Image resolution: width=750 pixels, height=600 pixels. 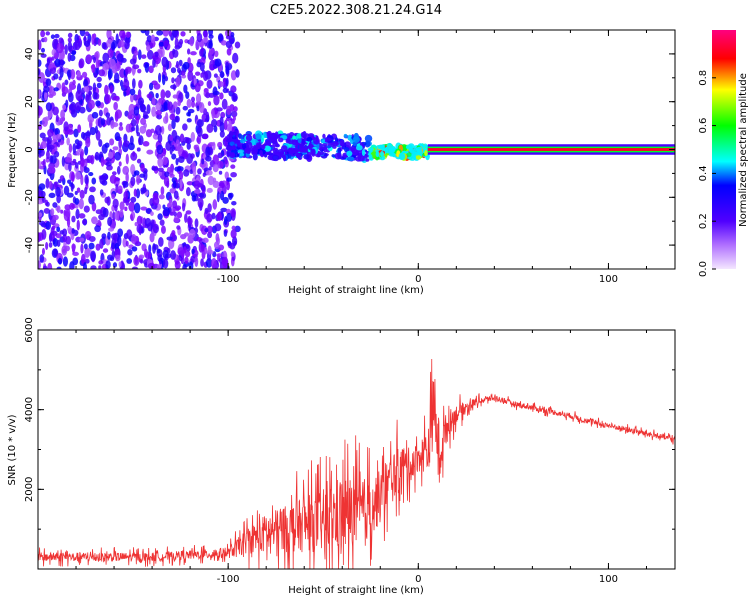 What do you see at coordinates (29, 489) in the screenshot?
I see `y-tick-label: 2000` at bounding box center [29, 489].